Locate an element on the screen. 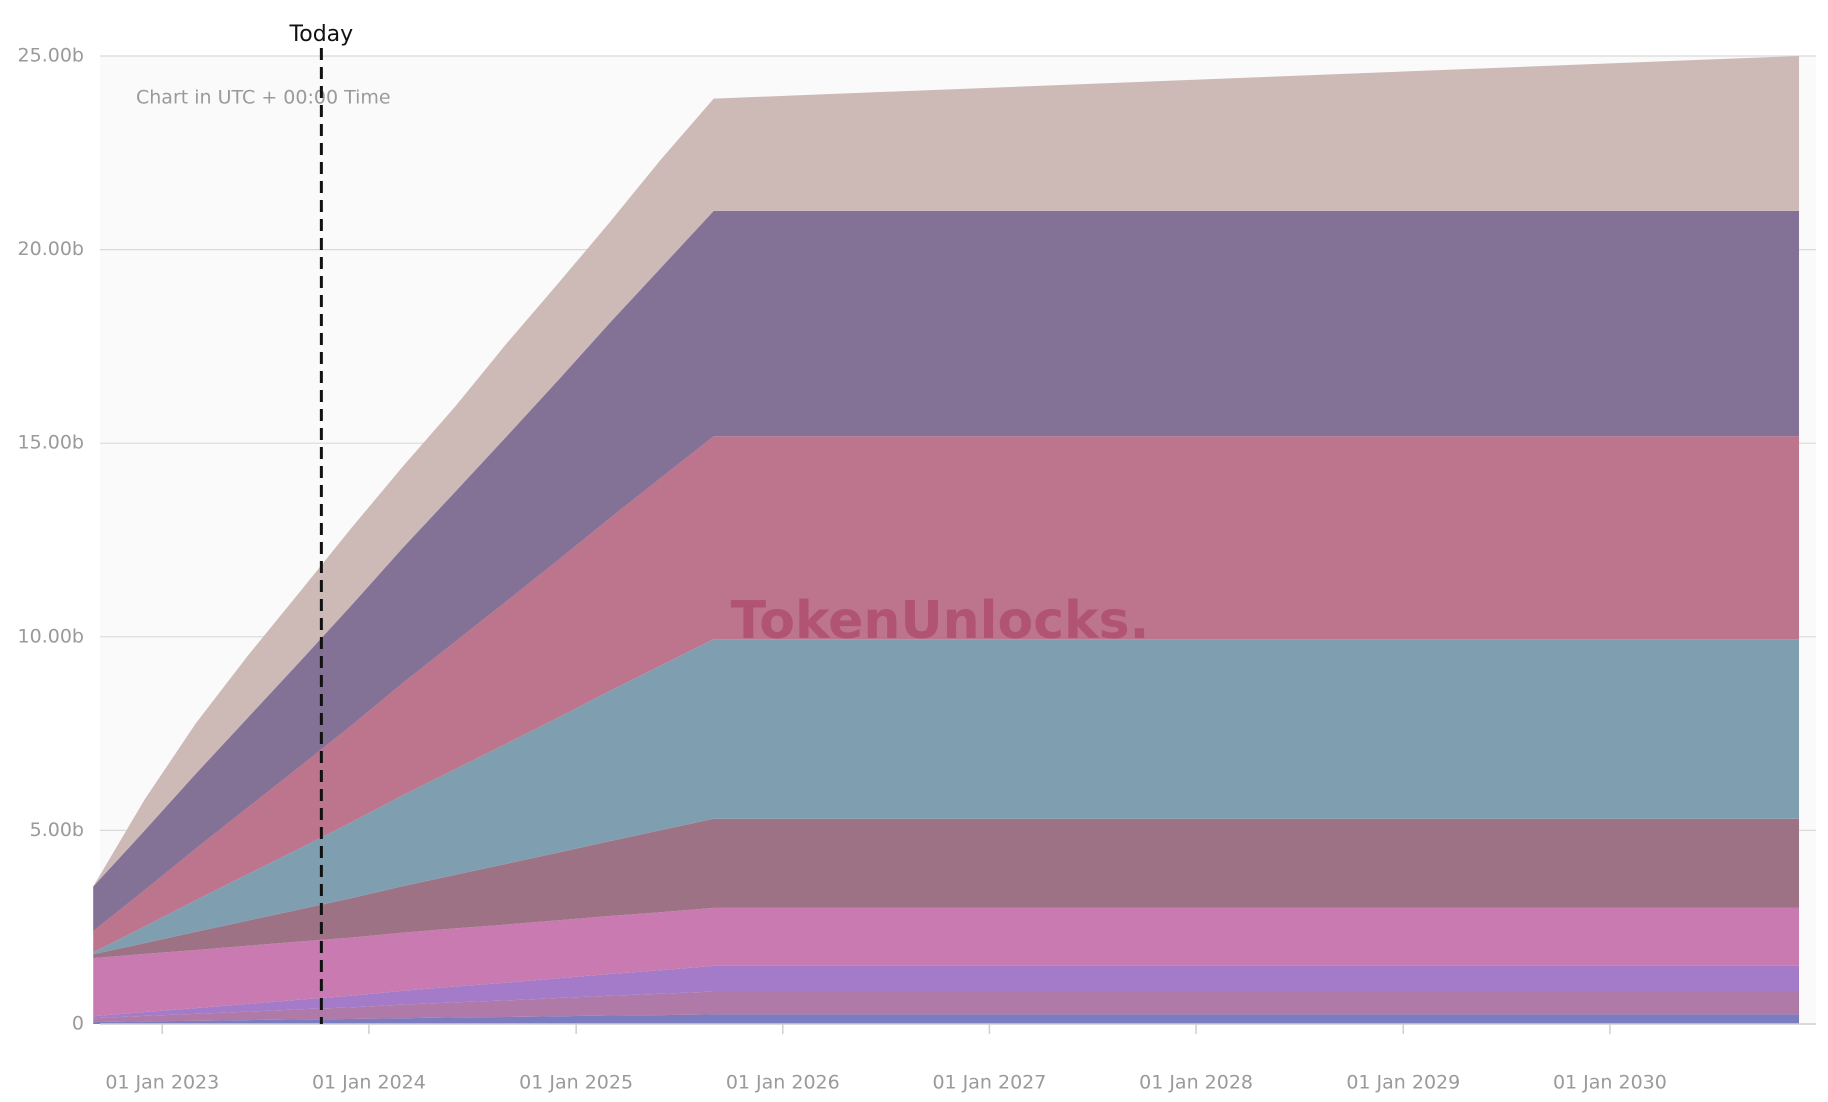  x-tick-label: 01 Jan 2028 is located at coordinates (1196, 1083).